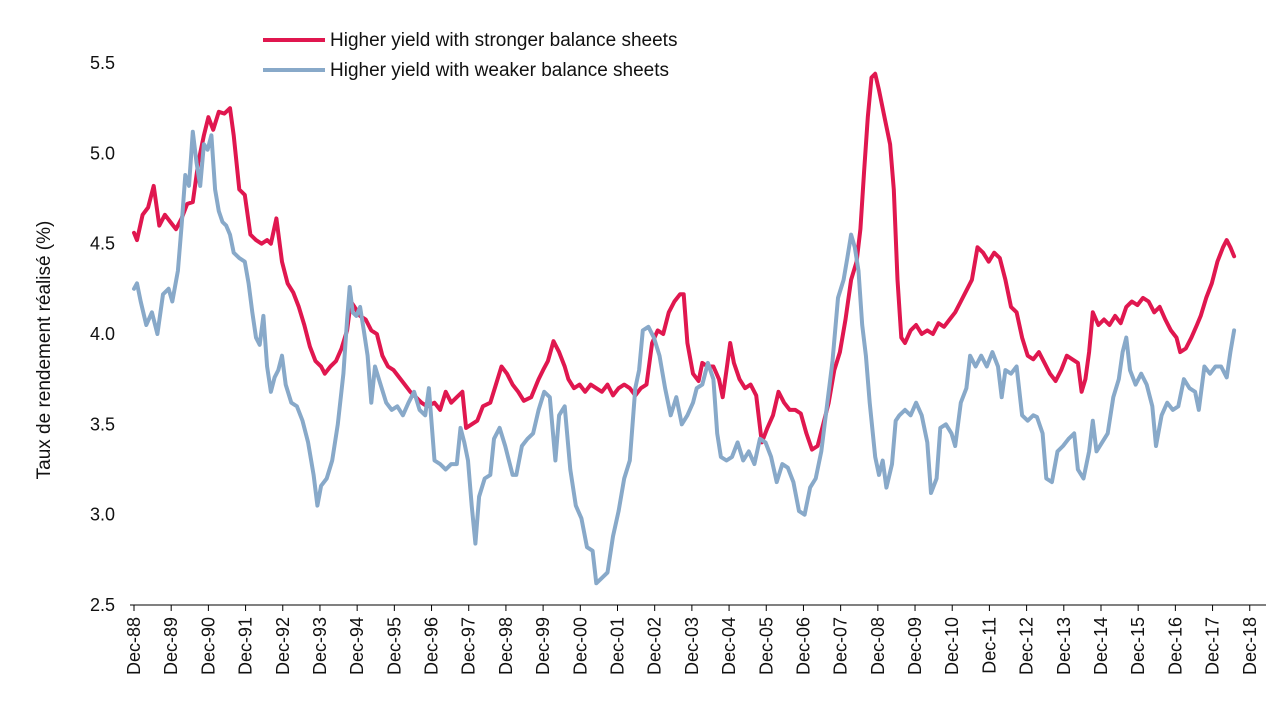 The width and height of the screenshot is (1280, 710). What do you see at coordinates (246, 646) in the screenshot?
I see `x-tick-label: Dec-91` at bounding box center [246, 646].